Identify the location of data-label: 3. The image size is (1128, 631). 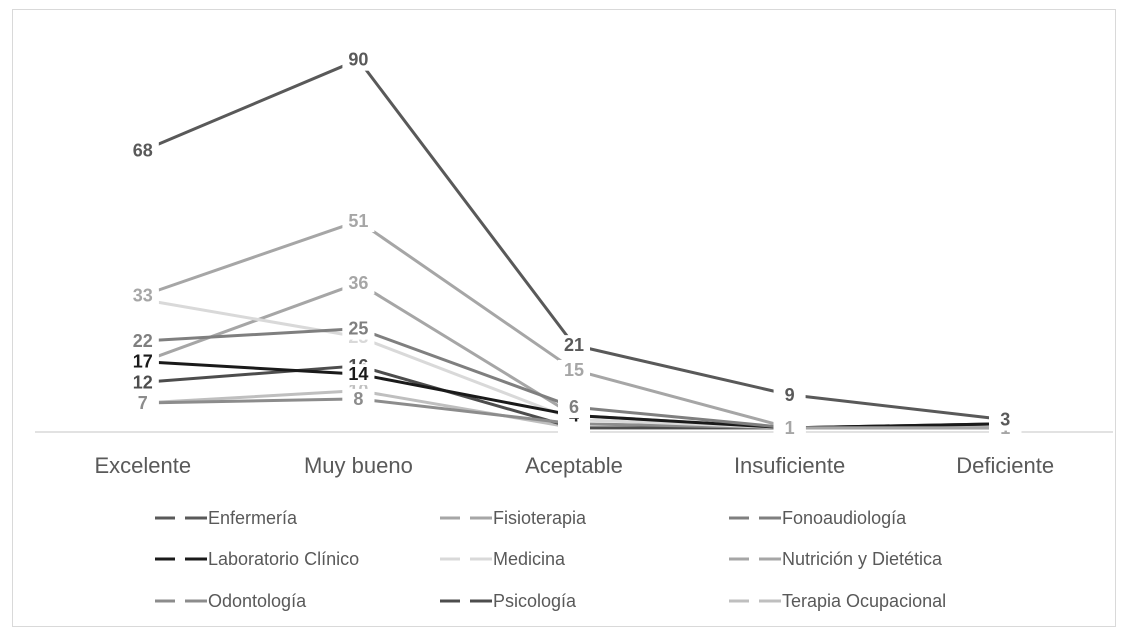
(1005, 420).